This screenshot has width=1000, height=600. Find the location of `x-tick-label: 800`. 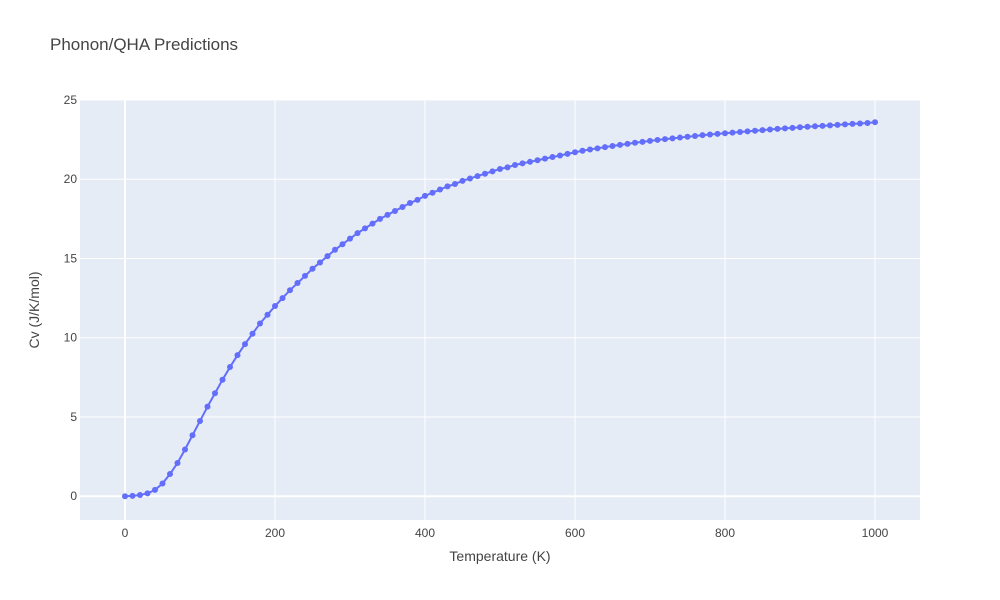

x-tick-label: 800 is located at coordinates (725, 533).